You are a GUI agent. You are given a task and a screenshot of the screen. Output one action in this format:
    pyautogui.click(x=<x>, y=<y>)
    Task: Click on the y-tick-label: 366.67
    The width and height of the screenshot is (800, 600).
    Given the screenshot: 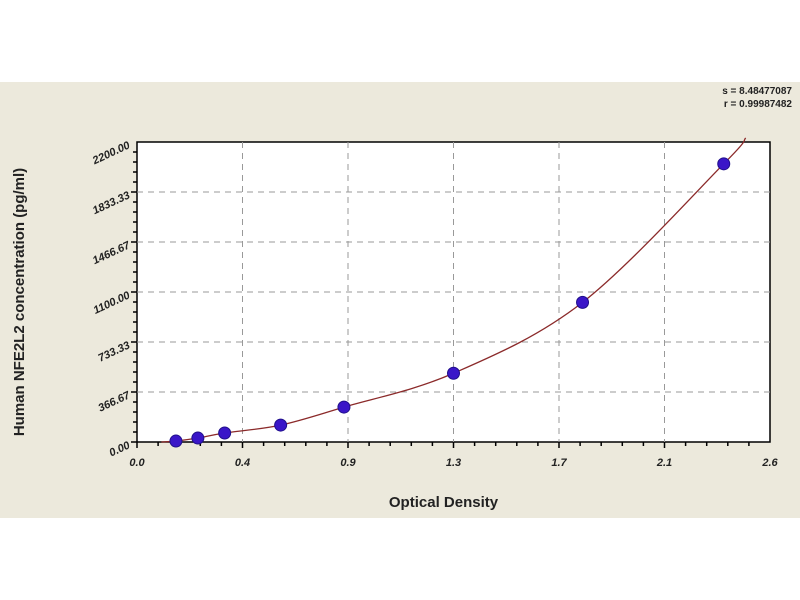 What is the action you would take?
    pyautogui.click(x=114, y=401)
    